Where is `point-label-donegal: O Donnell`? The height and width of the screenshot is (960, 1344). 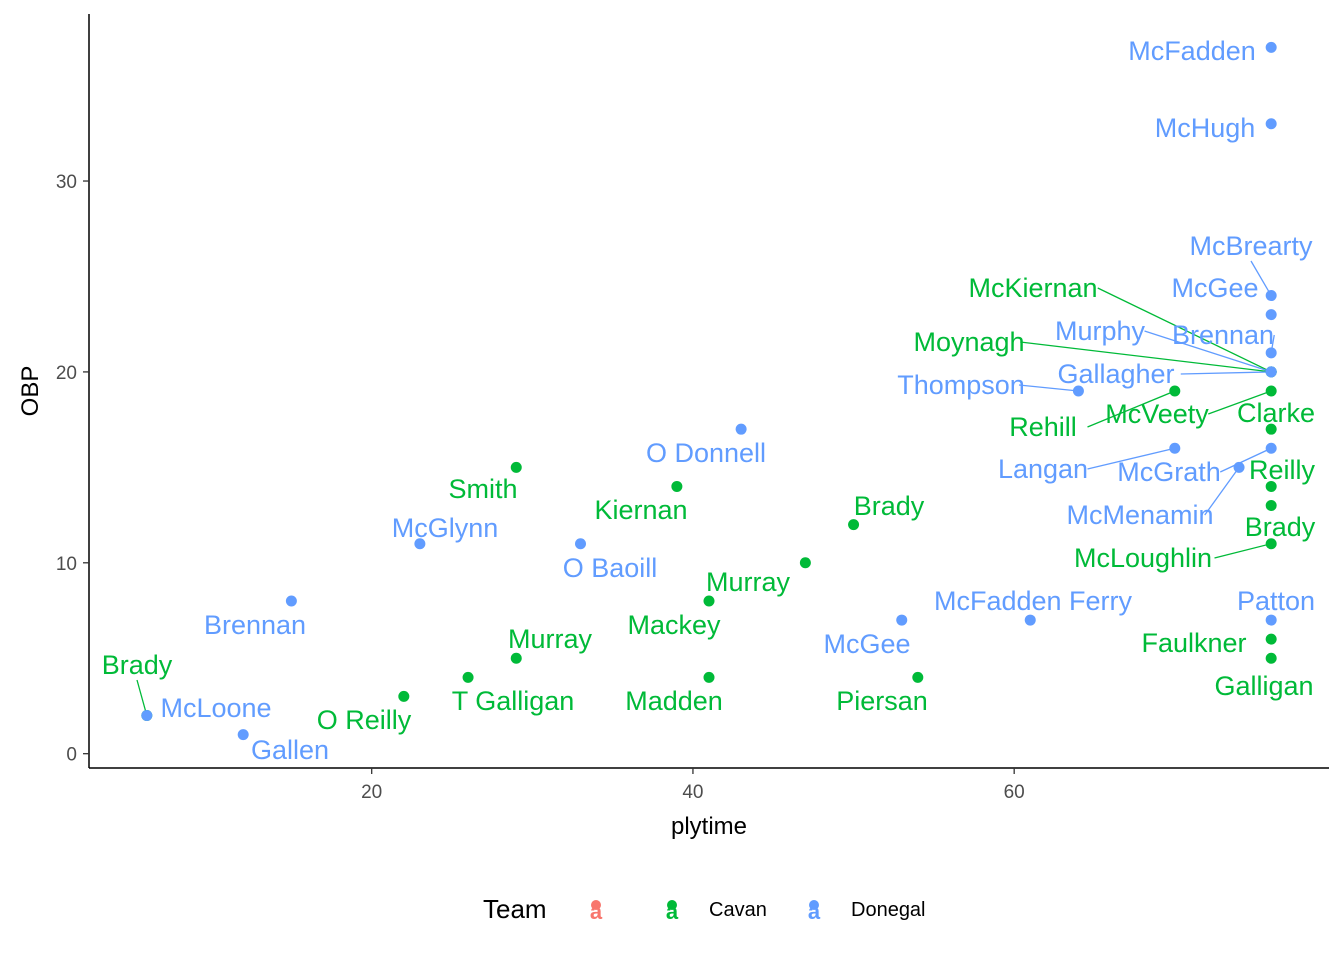 point-label-donegal: O Donnell is located at coordinates (706, 453).